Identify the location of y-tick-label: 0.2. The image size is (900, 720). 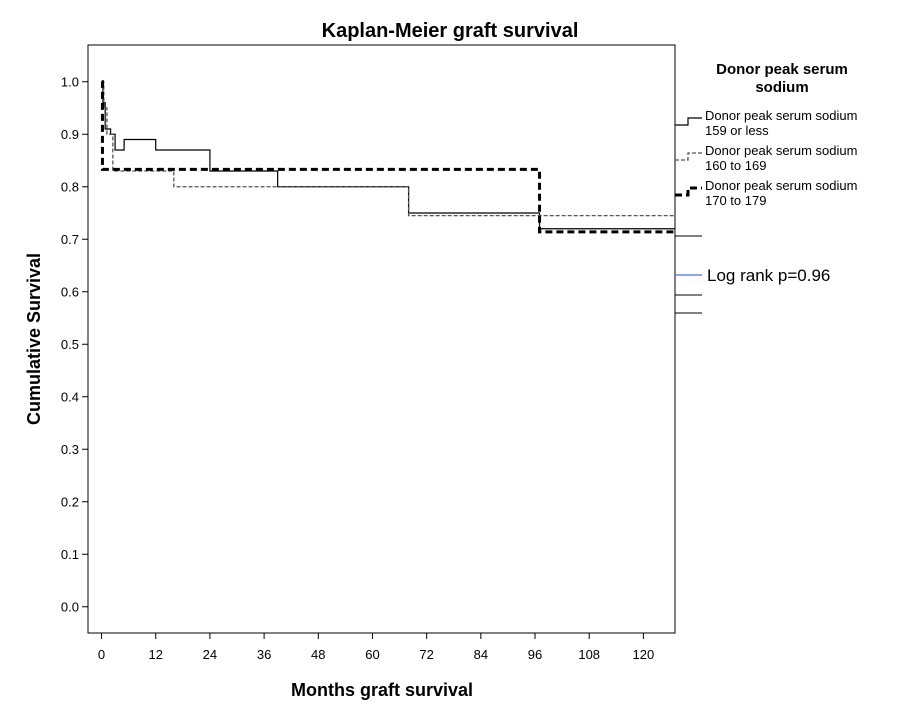
(70, 501).